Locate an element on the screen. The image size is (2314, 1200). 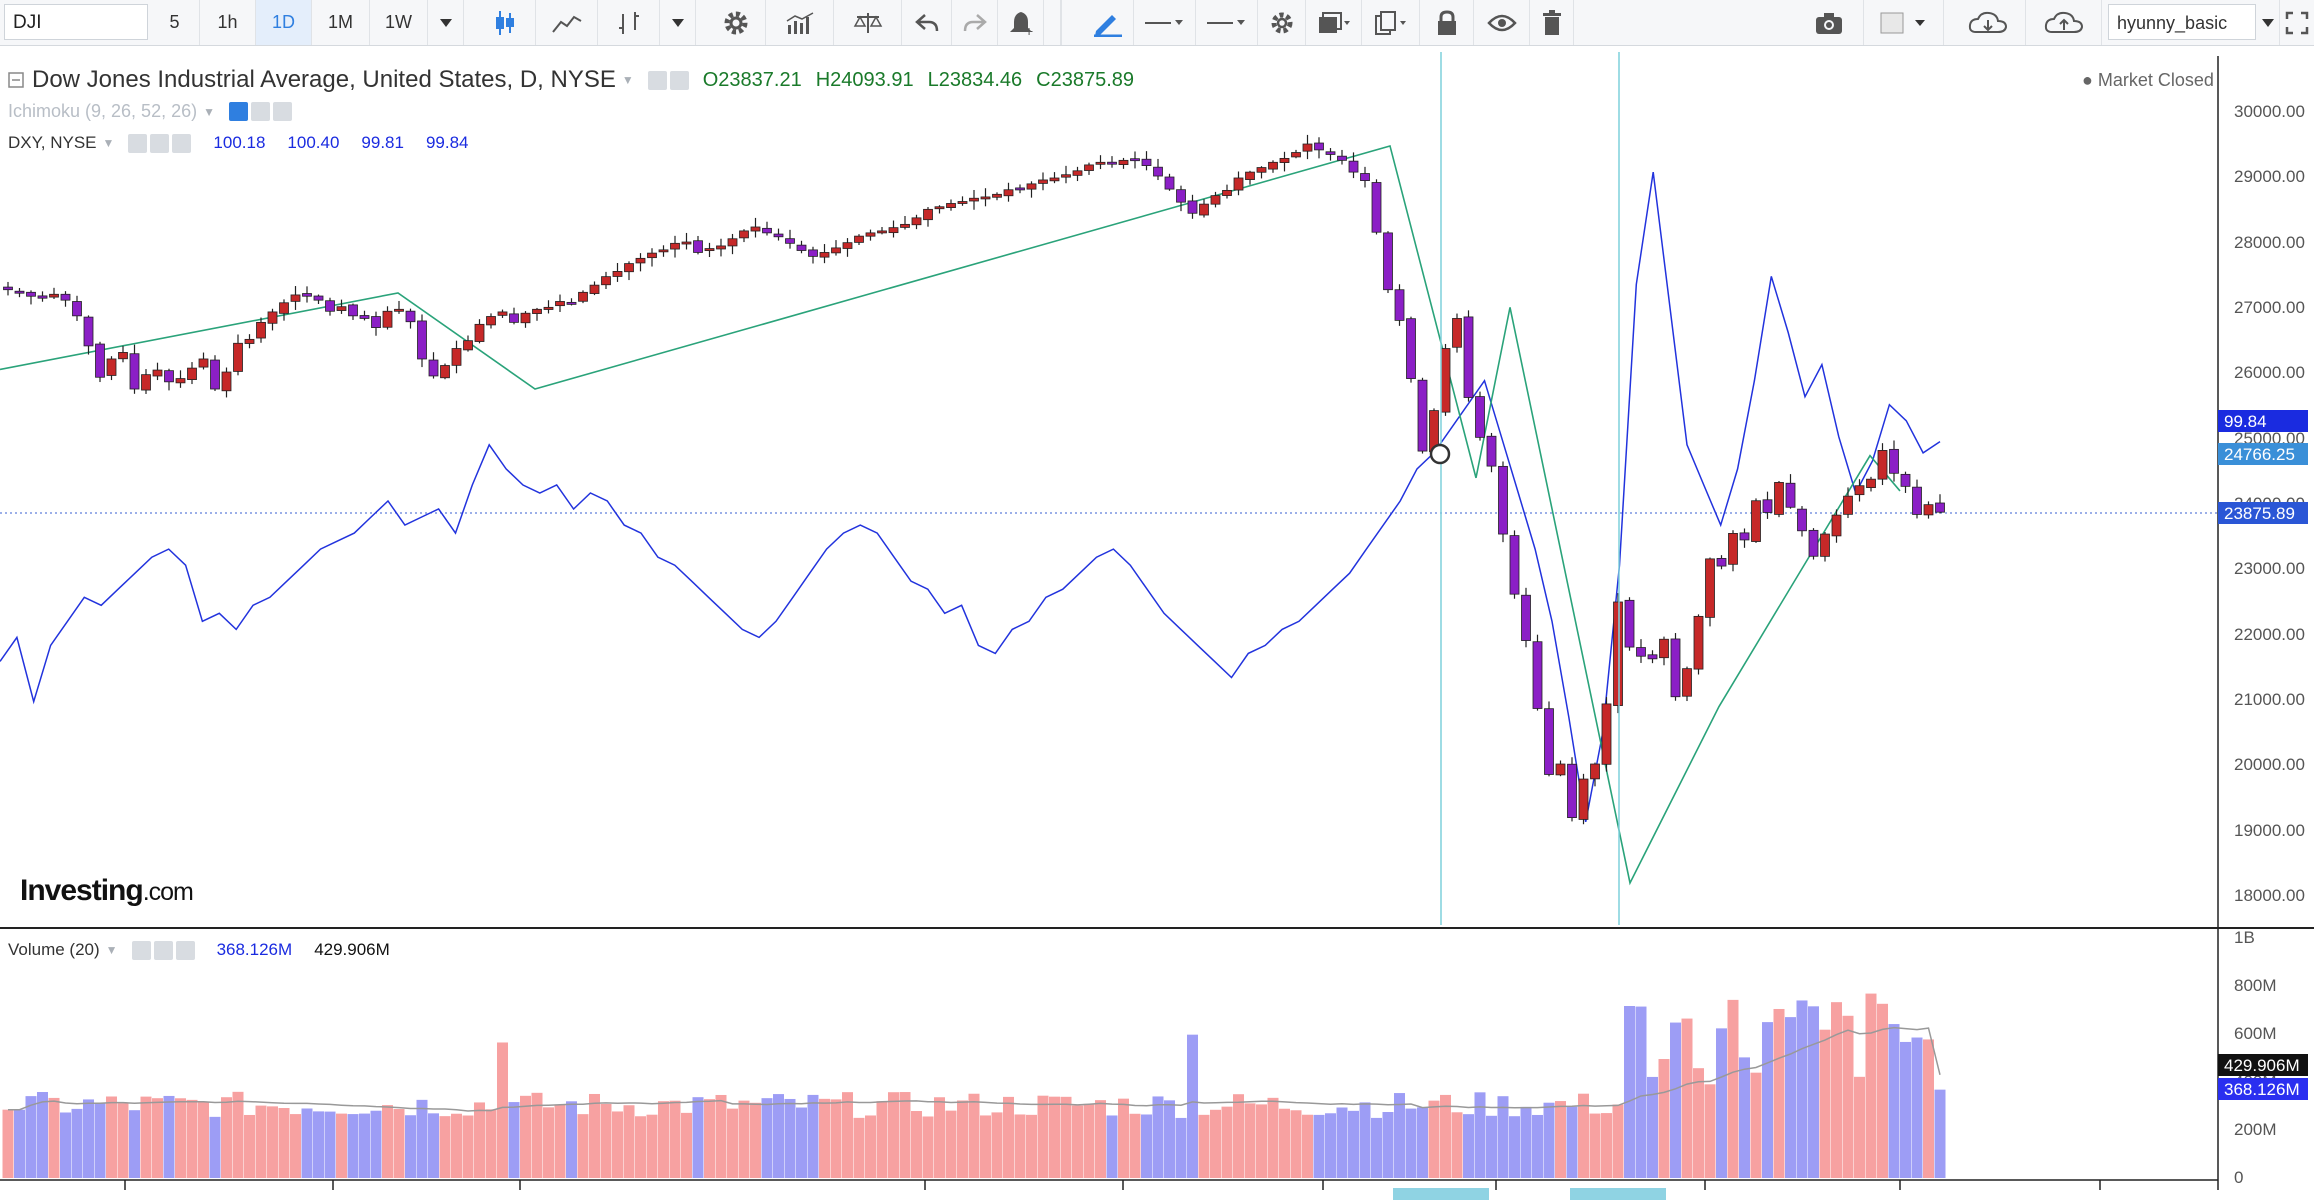
line-style-button is located at coordinates (1165, 22).